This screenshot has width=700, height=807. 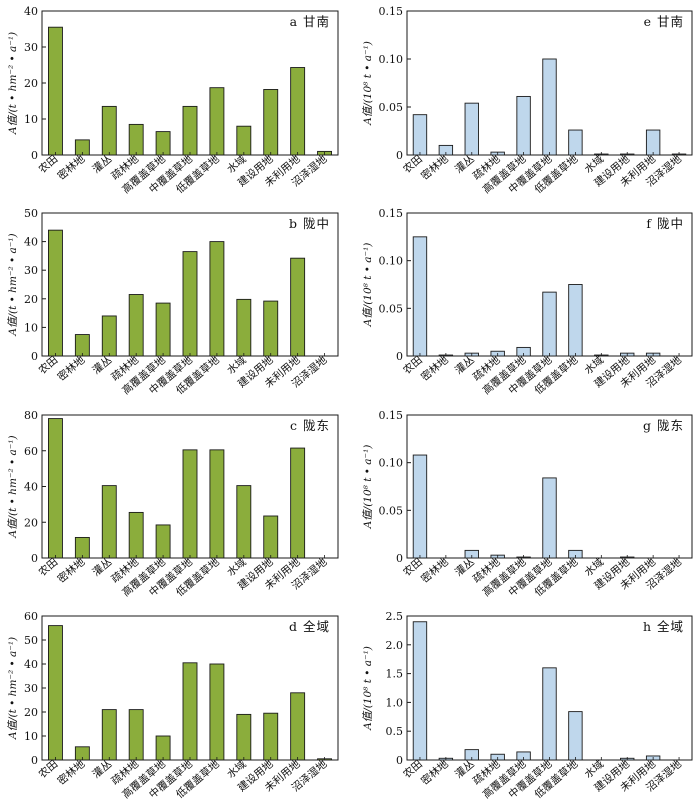 What do you see at coordinates (82, 547) in the screenshot?
I see `bar-密林地` at bounding box center [82, 547].